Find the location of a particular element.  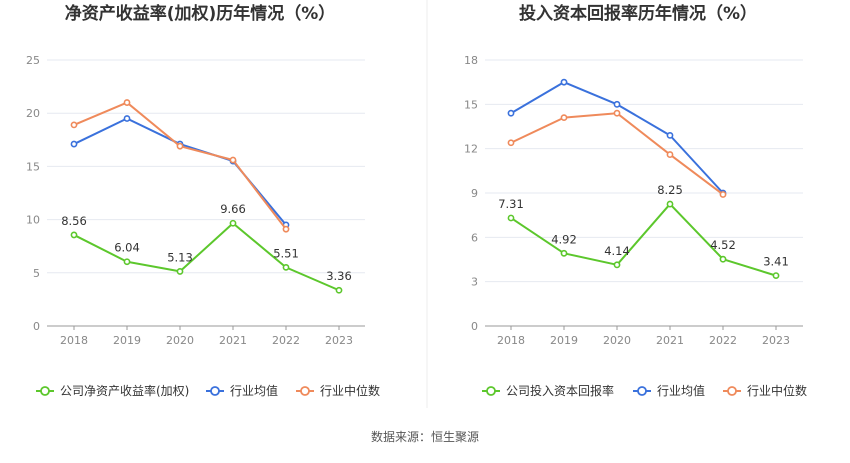

data-label: 4.14 is located at coordinates (617, 251).